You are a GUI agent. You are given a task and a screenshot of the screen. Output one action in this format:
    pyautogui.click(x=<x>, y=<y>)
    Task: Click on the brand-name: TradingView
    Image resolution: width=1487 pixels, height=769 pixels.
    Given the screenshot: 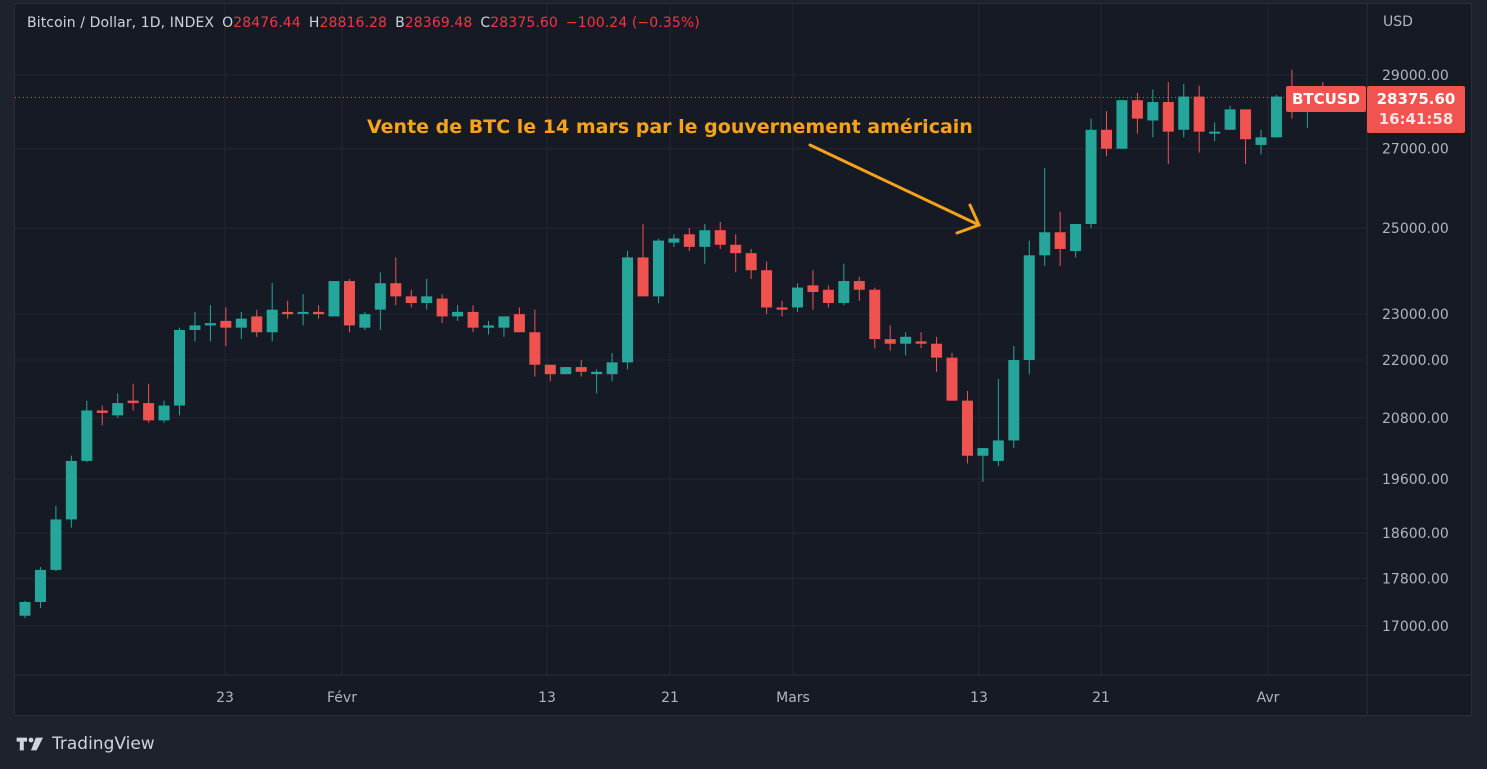 What is the action you would take?
    pyautogui.click(x=103, y=744)
    